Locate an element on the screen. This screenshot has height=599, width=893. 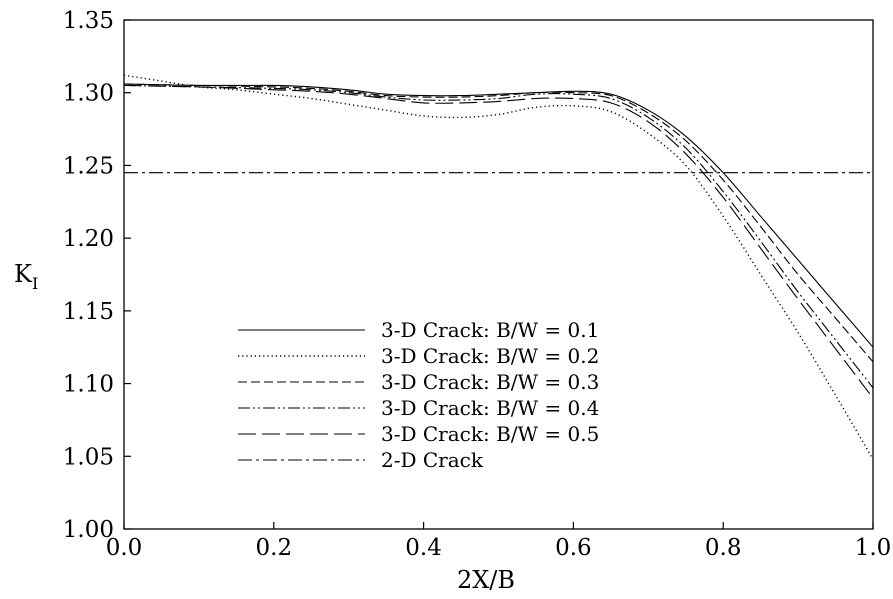
legend-label-1: 3-D Crack: B/W = 0.1 is located at coordinates (490, 330).